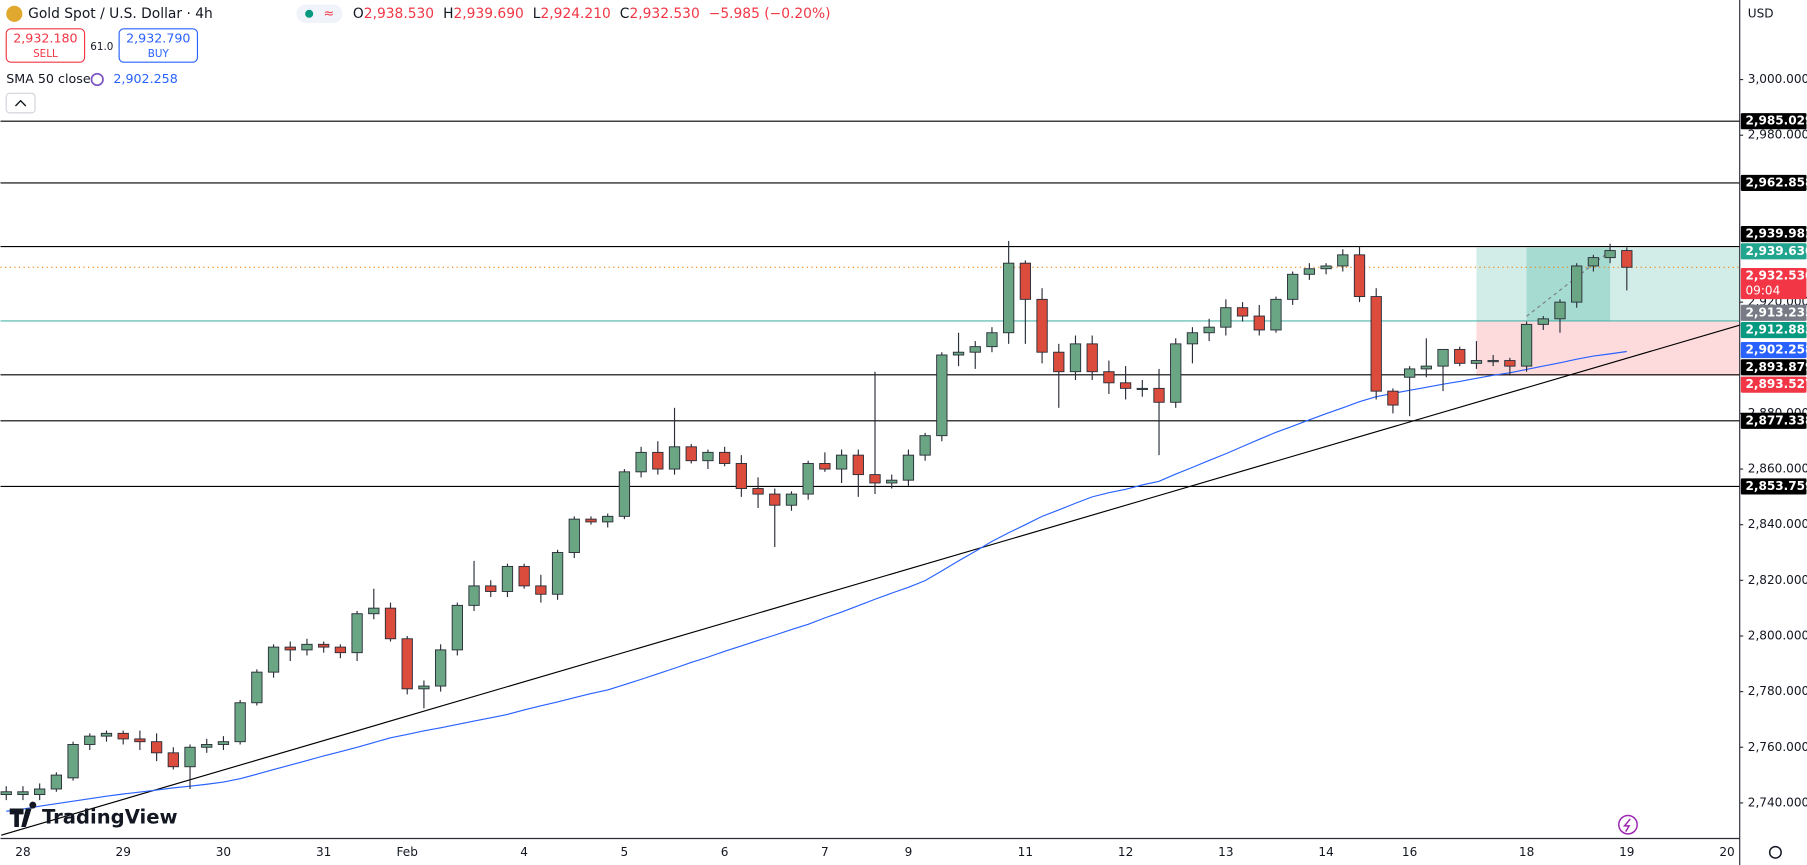  Describe the element at coordinates (524, 852) in the screenshot. I see `x-tick-label: 4` at that location.